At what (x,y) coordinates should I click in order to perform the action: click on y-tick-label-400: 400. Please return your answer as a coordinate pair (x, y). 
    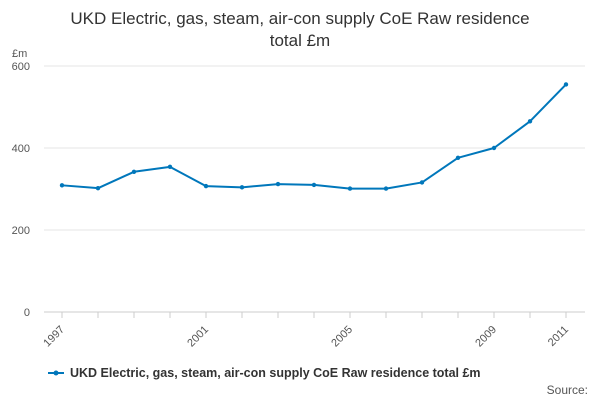
    Looking at the image, I should click on (21, 149).